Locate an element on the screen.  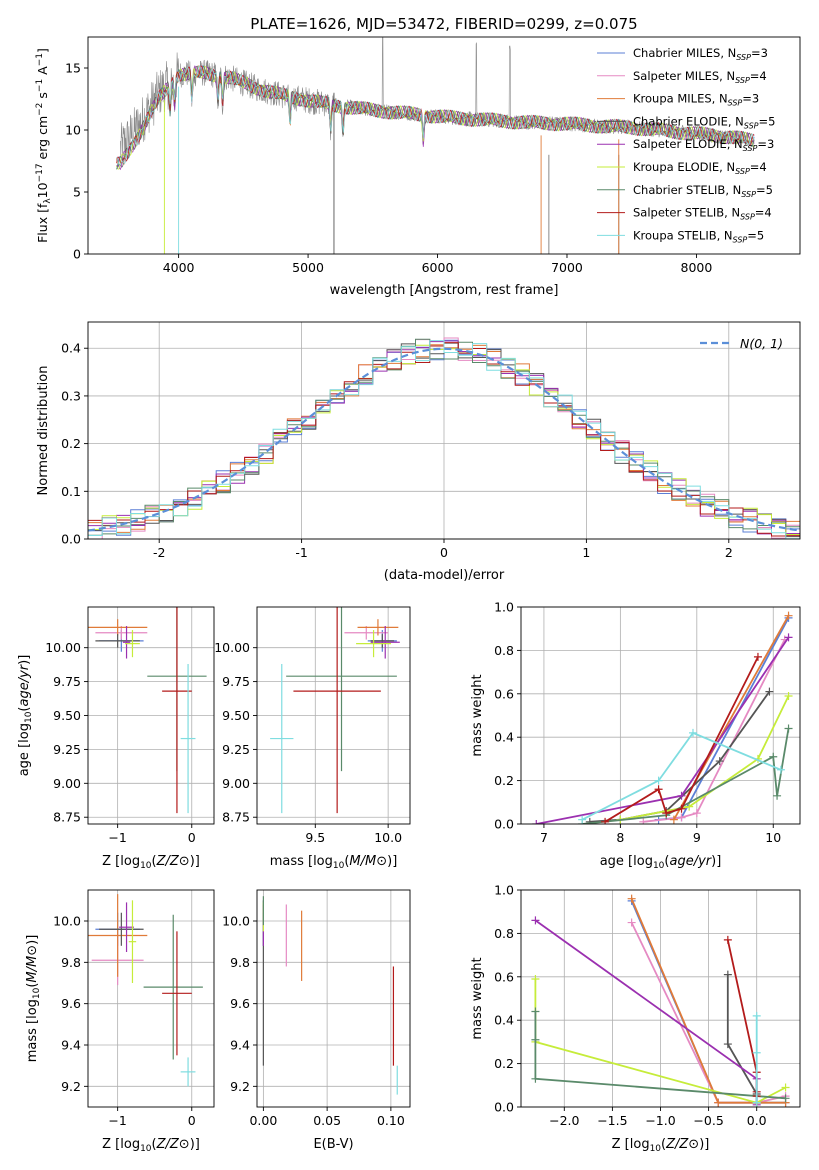
axes-frame is located at coordinates (333, 998).